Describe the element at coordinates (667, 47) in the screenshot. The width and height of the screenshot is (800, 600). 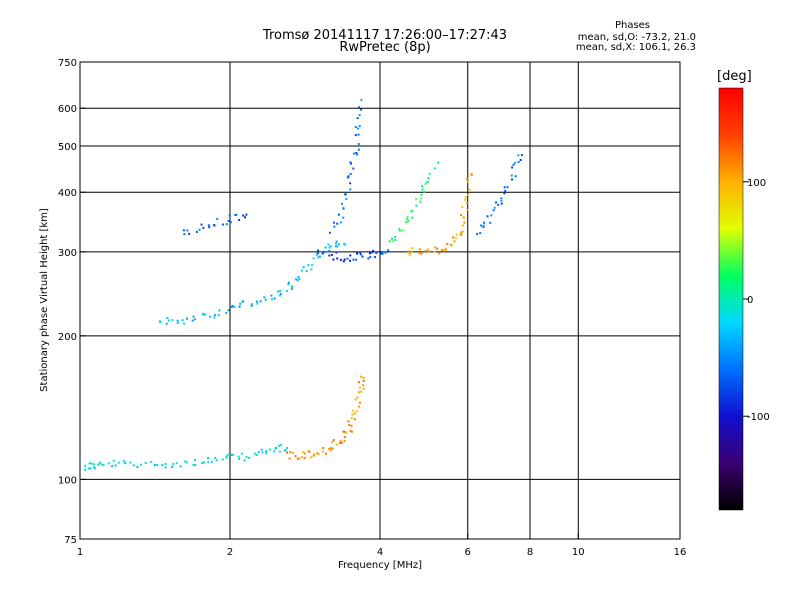
I see `phases-stats-x-values: 106.1, 26.3` at that location.